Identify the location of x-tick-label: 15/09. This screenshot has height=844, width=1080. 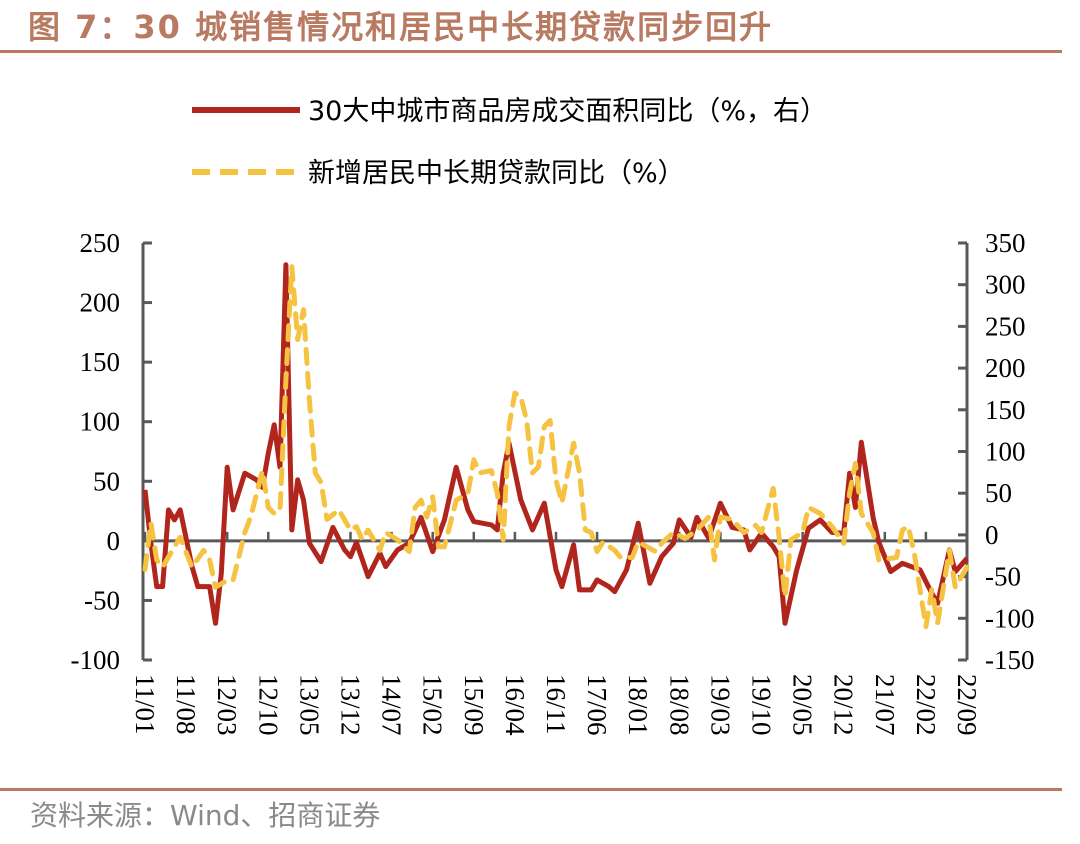
(474, 705).